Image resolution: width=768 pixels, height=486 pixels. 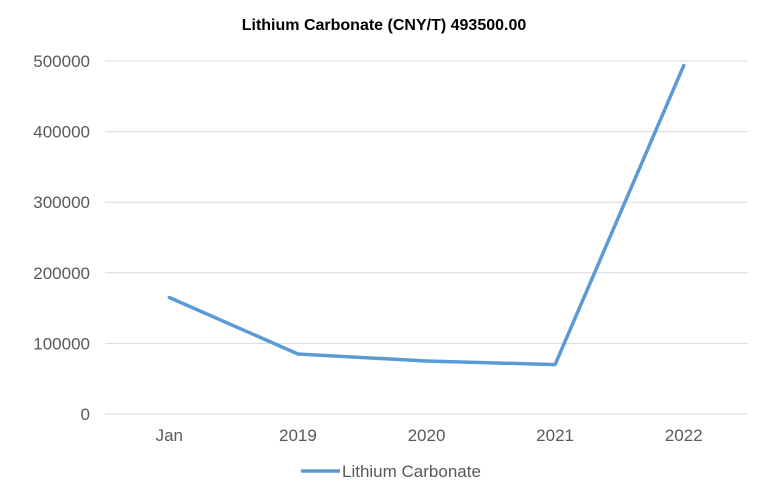 I want to click on x-tick-label: 2022, so click(x=684, y=435).